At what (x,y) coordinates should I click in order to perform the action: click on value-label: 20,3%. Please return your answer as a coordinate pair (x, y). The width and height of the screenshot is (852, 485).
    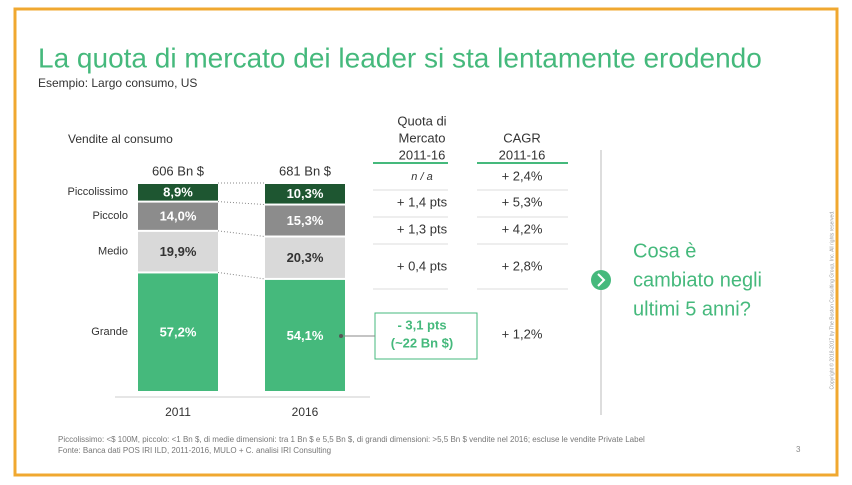
    Looking at the image, I should click on (305, 257).